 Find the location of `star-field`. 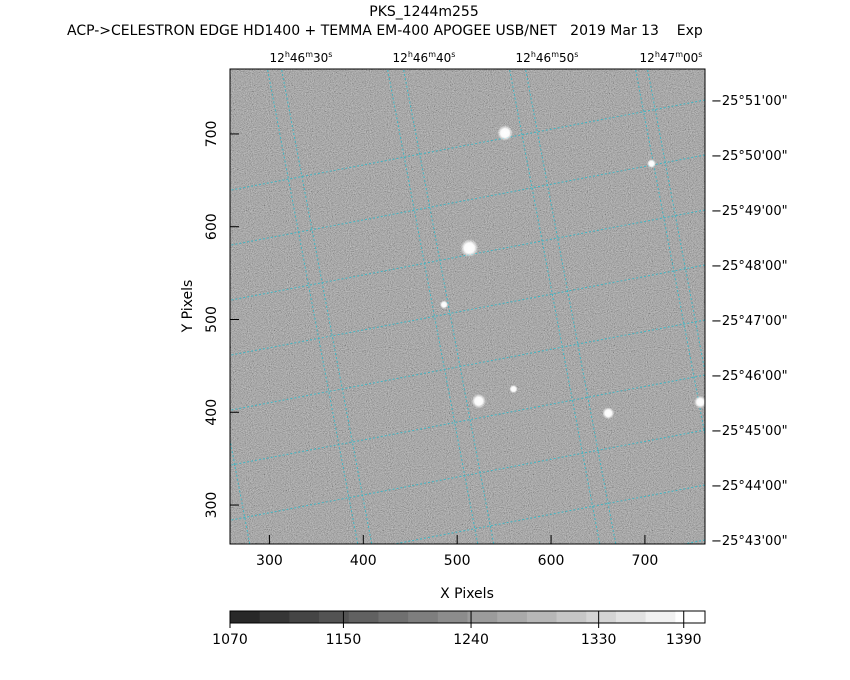

star-field is located at coordinates (572, 272).